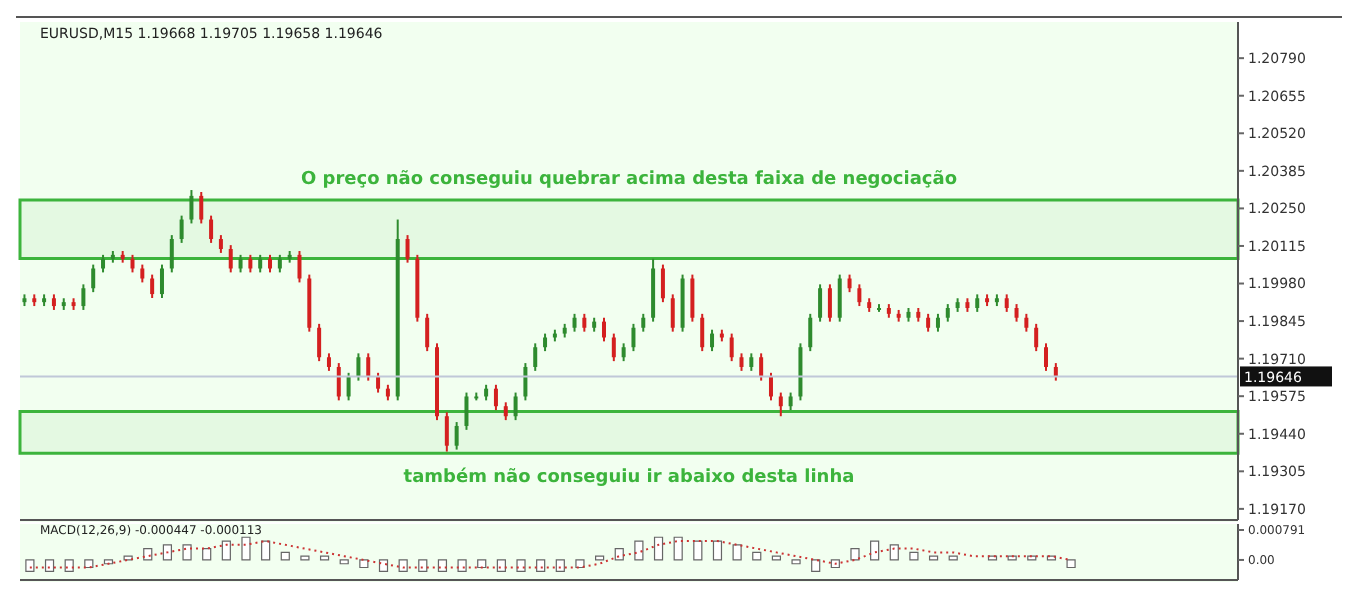 This screenshot has height=600, width=1358. What do you see at coordinates (629, 180) in the screenshot?
I see `band-label: O preço não conseguiu quebrar acima desta faixa de negociação` at bounding box center [629, 180].